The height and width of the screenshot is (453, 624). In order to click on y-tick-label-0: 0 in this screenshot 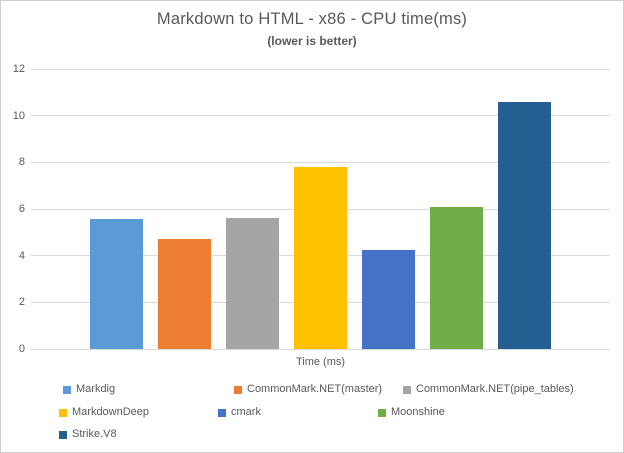, I will do `click(21, 349)`.